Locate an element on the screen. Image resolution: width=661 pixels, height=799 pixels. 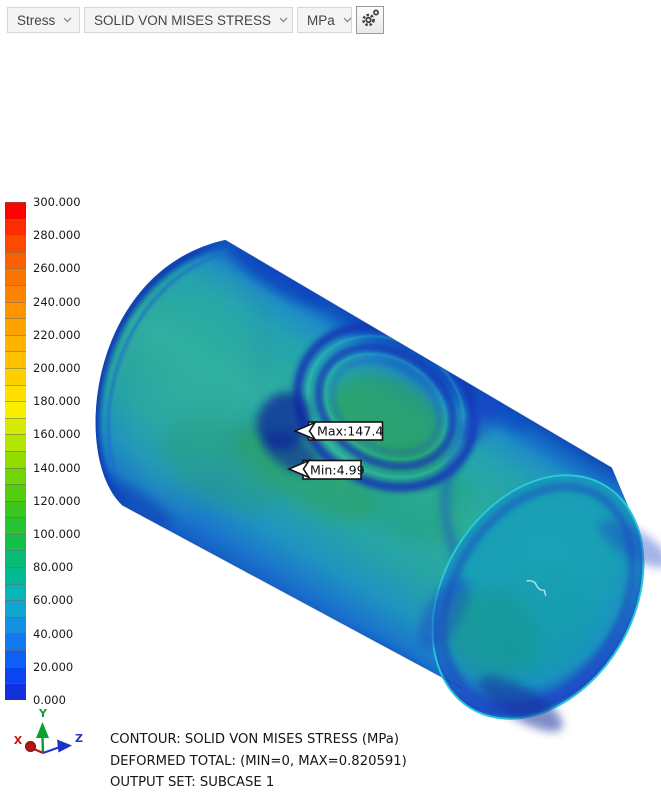
z-axis-arrow is located at coordinates (64, 746).